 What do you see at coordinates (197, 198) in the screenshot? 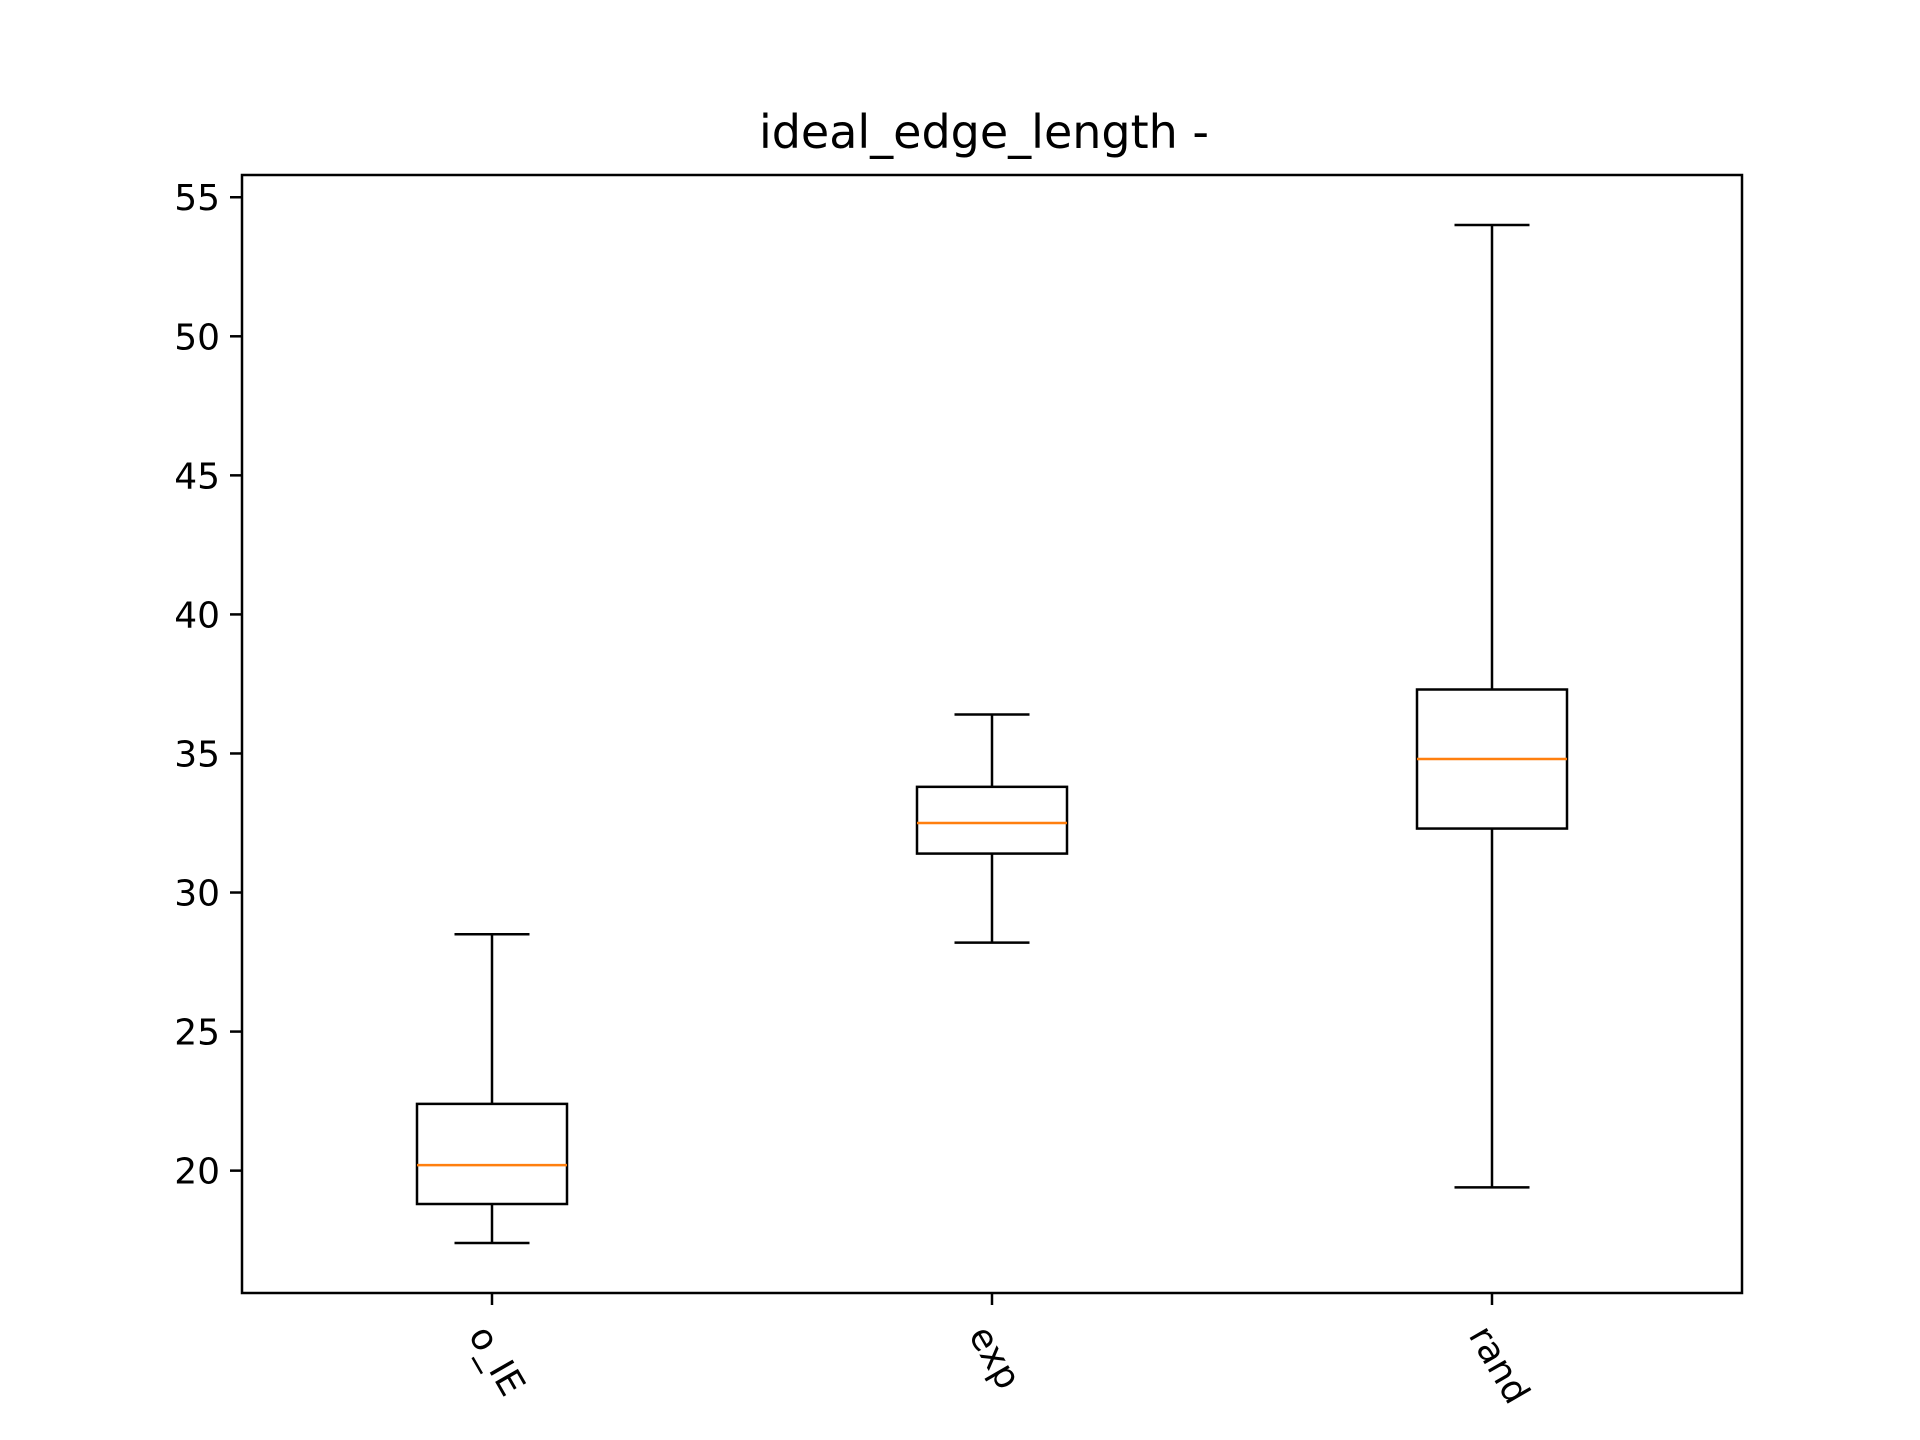
I see `y-tick-label: 55` at bounding box center [197, 198].